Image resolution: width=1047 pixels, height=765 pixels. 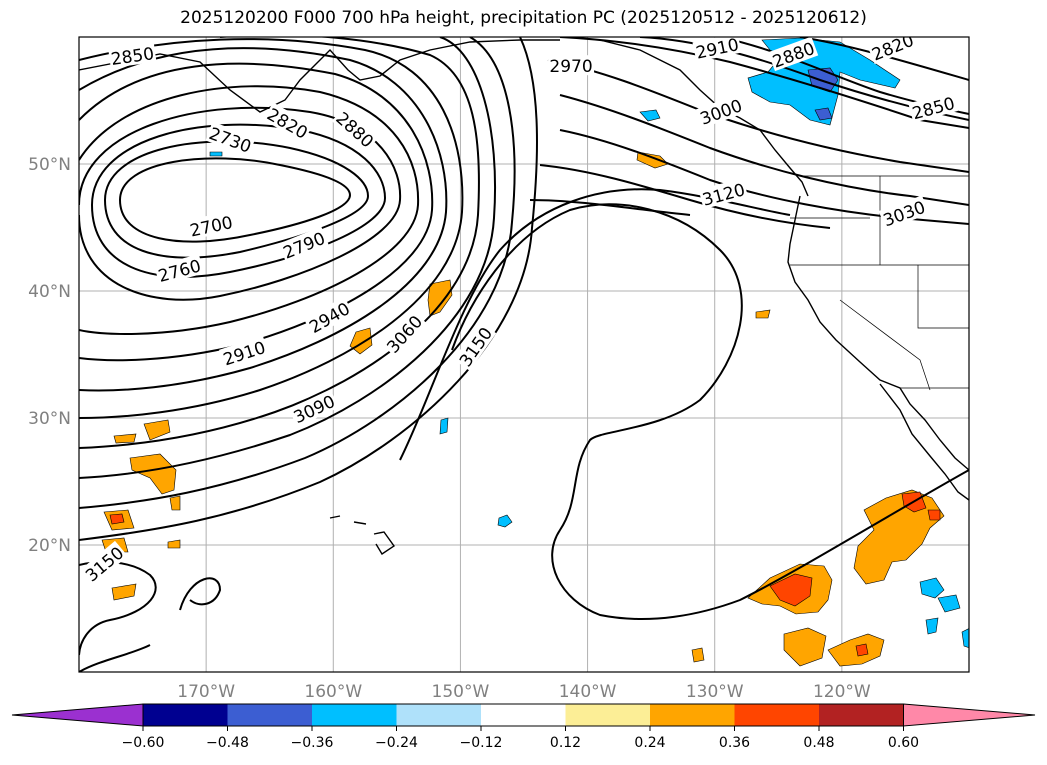 What do you see at coordinates (523, 715) in the screenshot?
I see `colorbar-frame` at bounding box center [523, 715].